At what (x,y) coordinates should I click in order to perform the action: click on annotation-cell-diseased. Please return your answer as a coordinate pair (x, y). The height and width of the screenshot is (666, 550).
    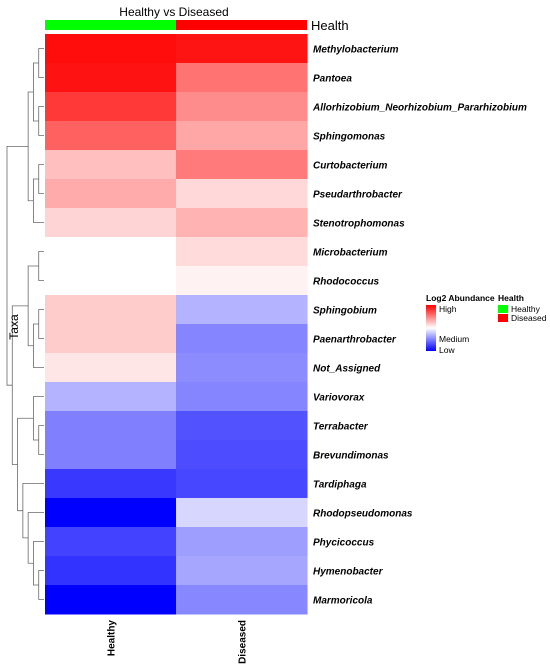
    Looking at the image, I should click on (241, 25).